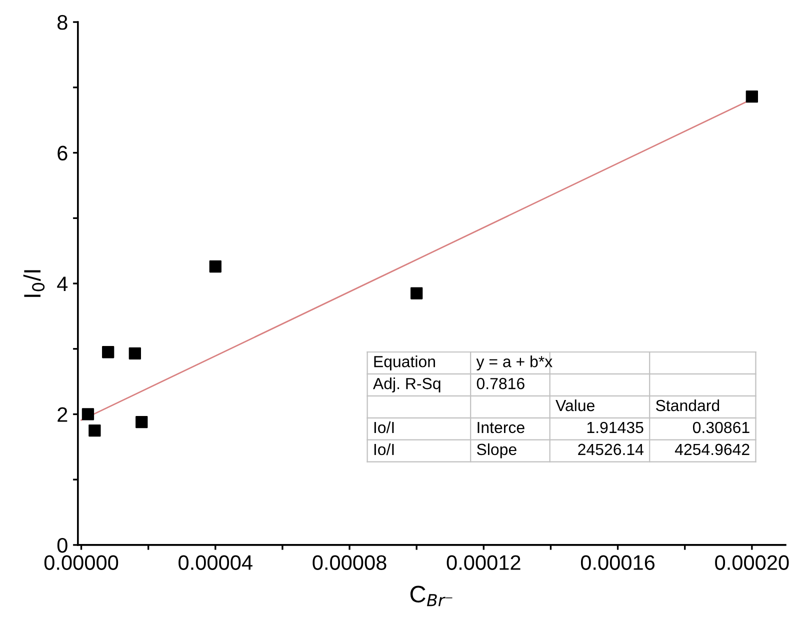 The height and width of the screenshot is (630, 795). What do you see at coordinates (62, 284) in the screenshot?
I see `y-tick-label: 4` at bounding box center [62, 284].